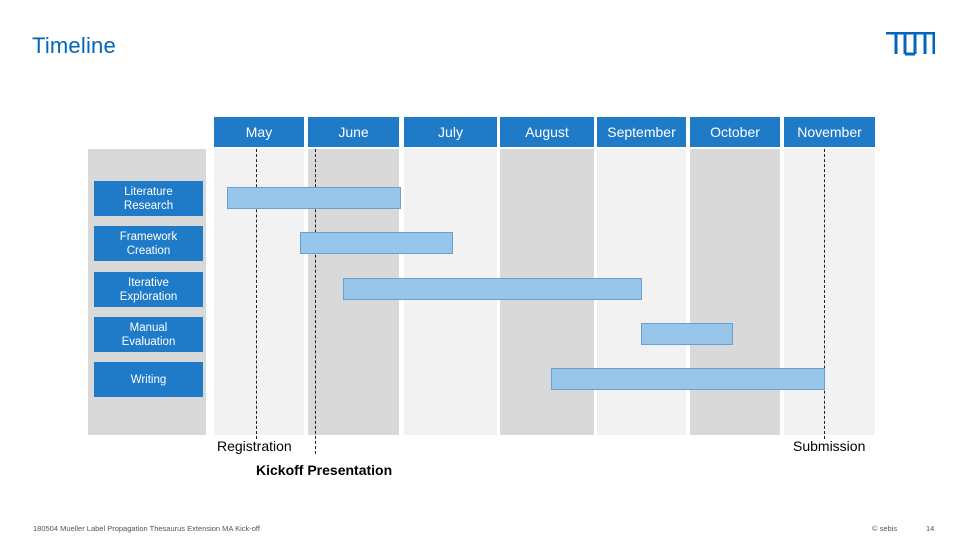  Describe the element at coordinates (256, 294) in the screenshot. I see `registration-dashed-line` at that location.